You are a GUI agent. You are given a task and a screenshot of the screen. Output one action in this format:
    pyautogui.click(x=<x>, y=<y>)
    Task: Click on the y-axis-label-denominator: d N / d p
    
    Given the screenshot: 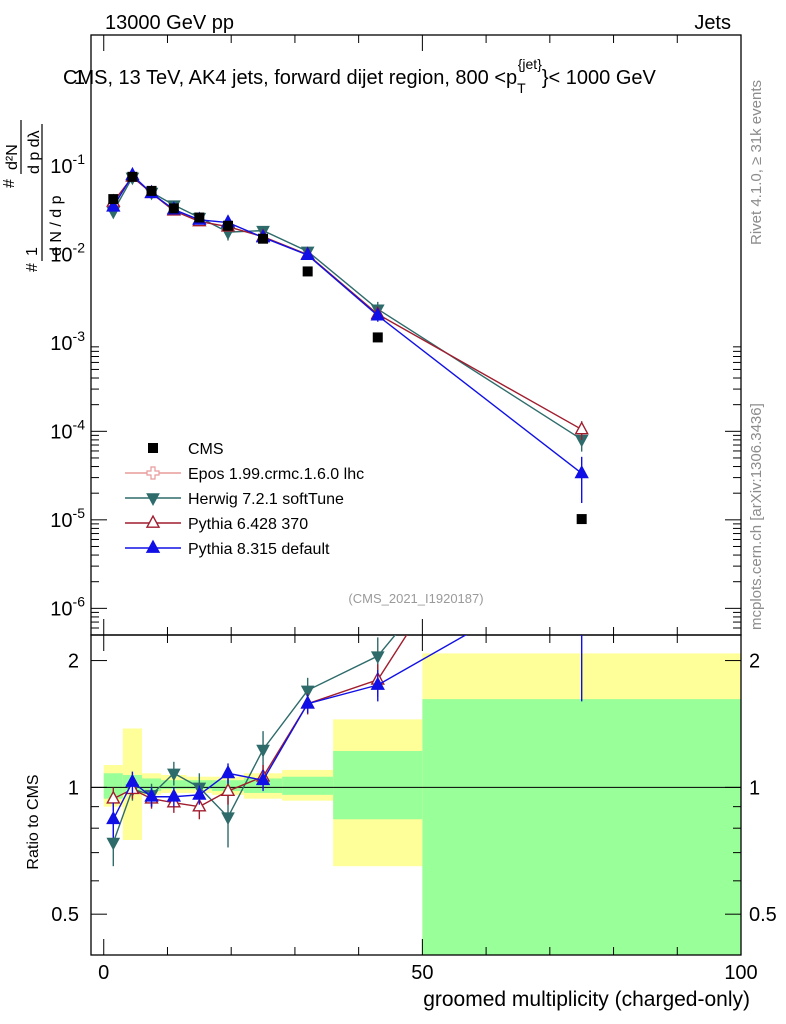 What is the action you would take?
    pyautogui.click(x=56, y=225)
    